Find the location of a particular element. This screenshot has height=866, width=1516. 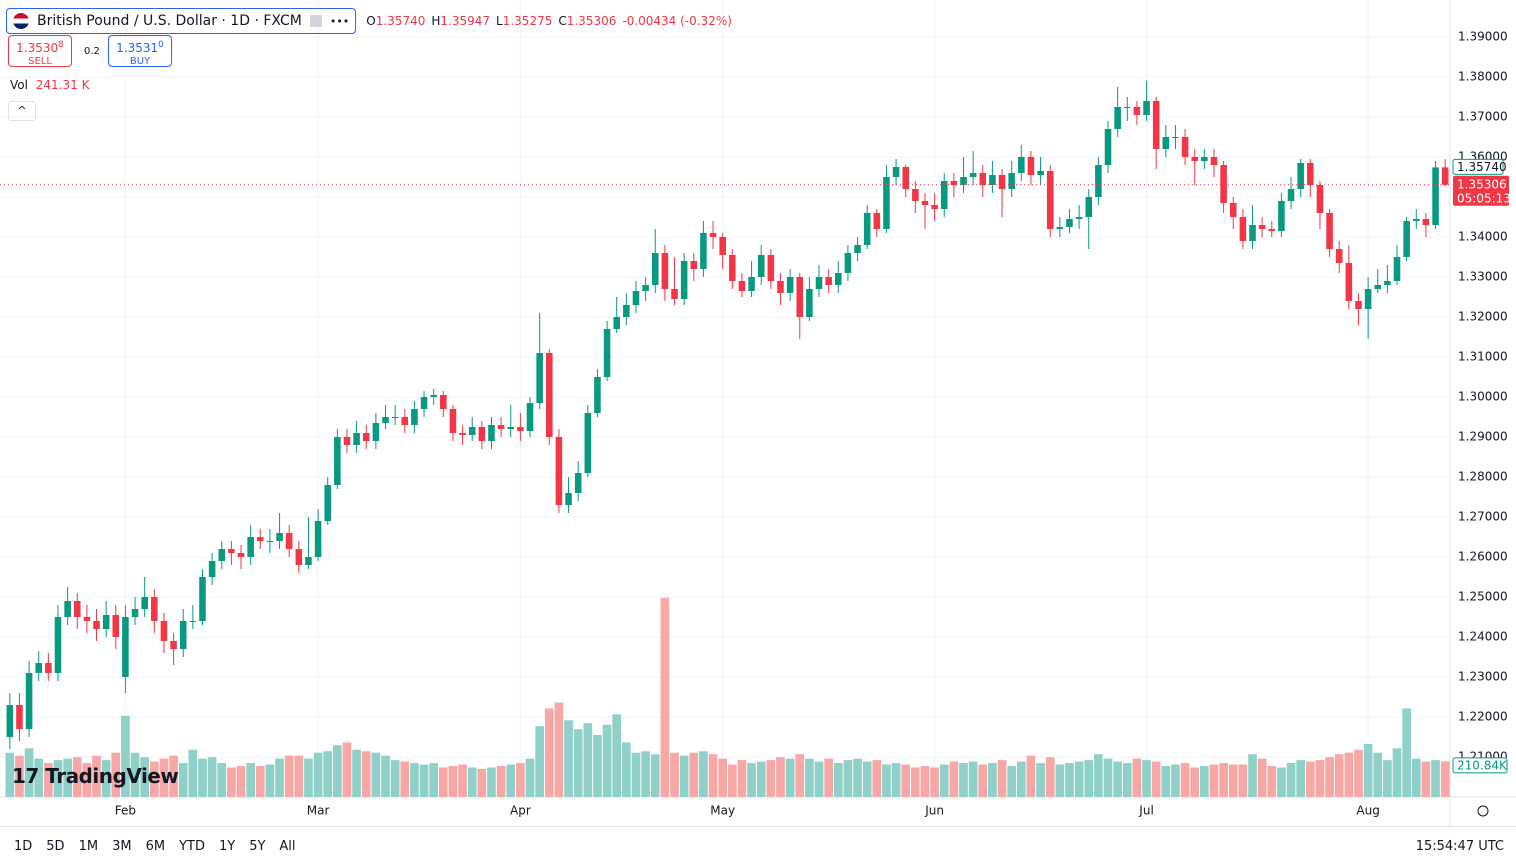

more-button: ••• is located at coordinates (339, 21).